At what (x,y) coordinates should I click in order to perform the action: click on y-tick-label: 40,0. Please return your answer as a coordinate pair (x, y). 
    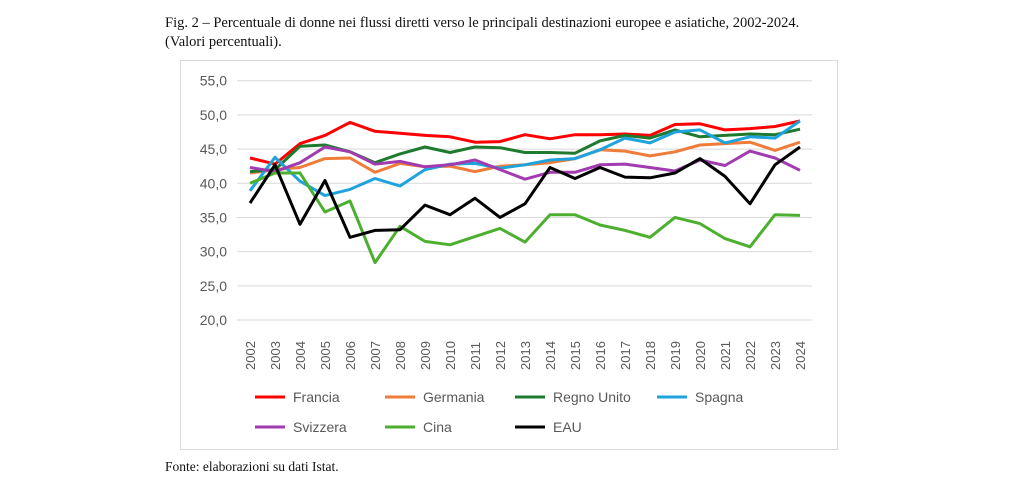
    Looking at the image, I should click on (213, 183).